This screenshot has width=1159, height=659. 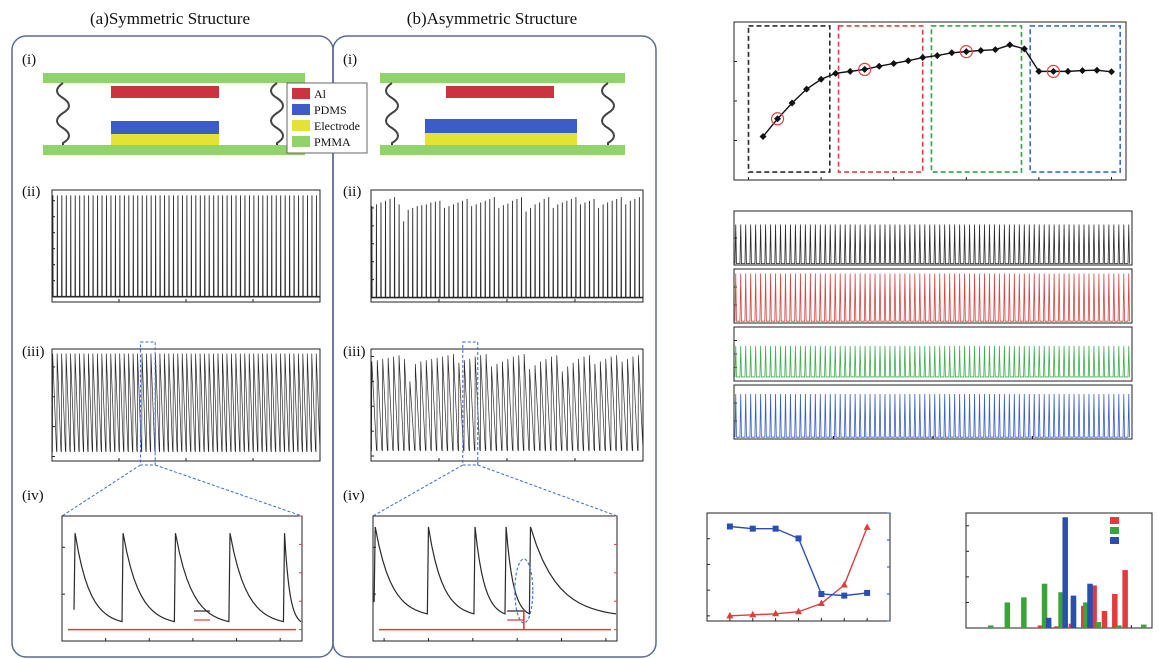 I want to click on panel-a-sub-iv: (iv), so click(x=33, y=496).